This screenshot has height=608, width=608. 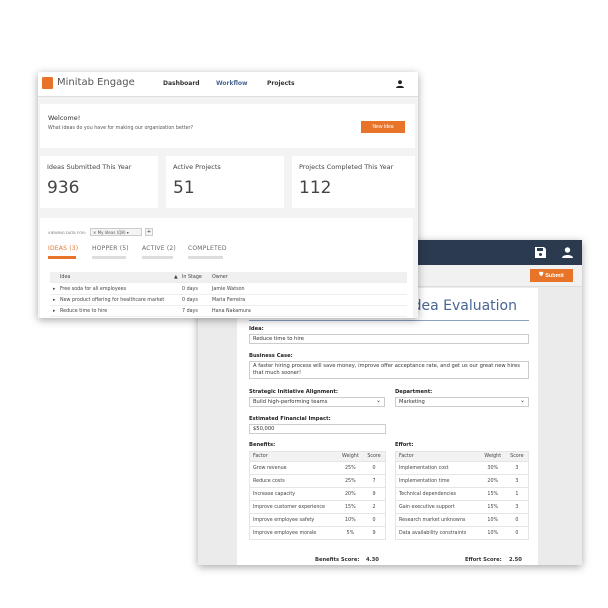 I want to click on table-row: Reduce costs 25% 7, so click(x=317, y=481).